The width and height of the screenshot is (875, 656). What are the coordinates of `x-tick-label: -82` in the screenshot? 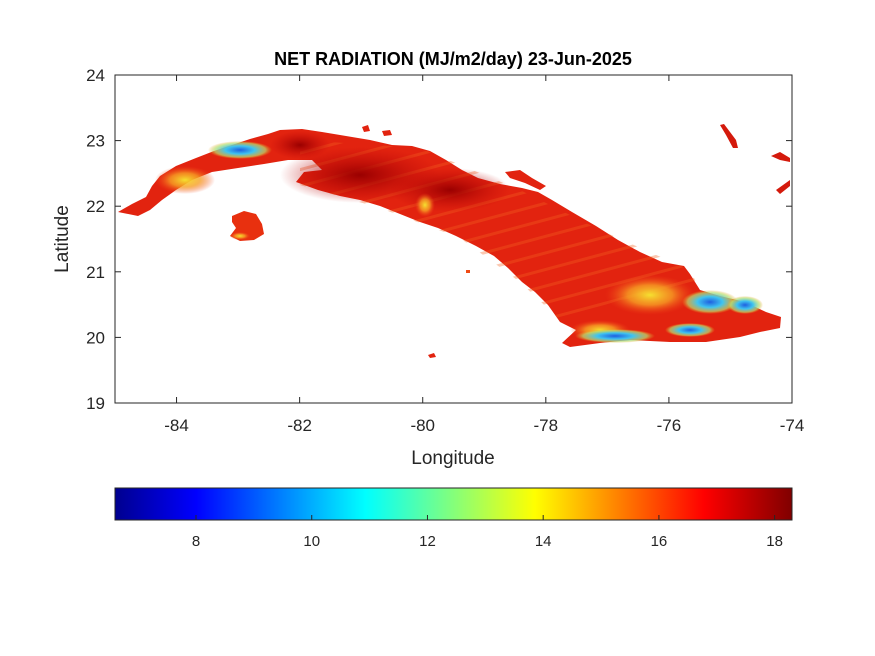 It's located at (299, 425).